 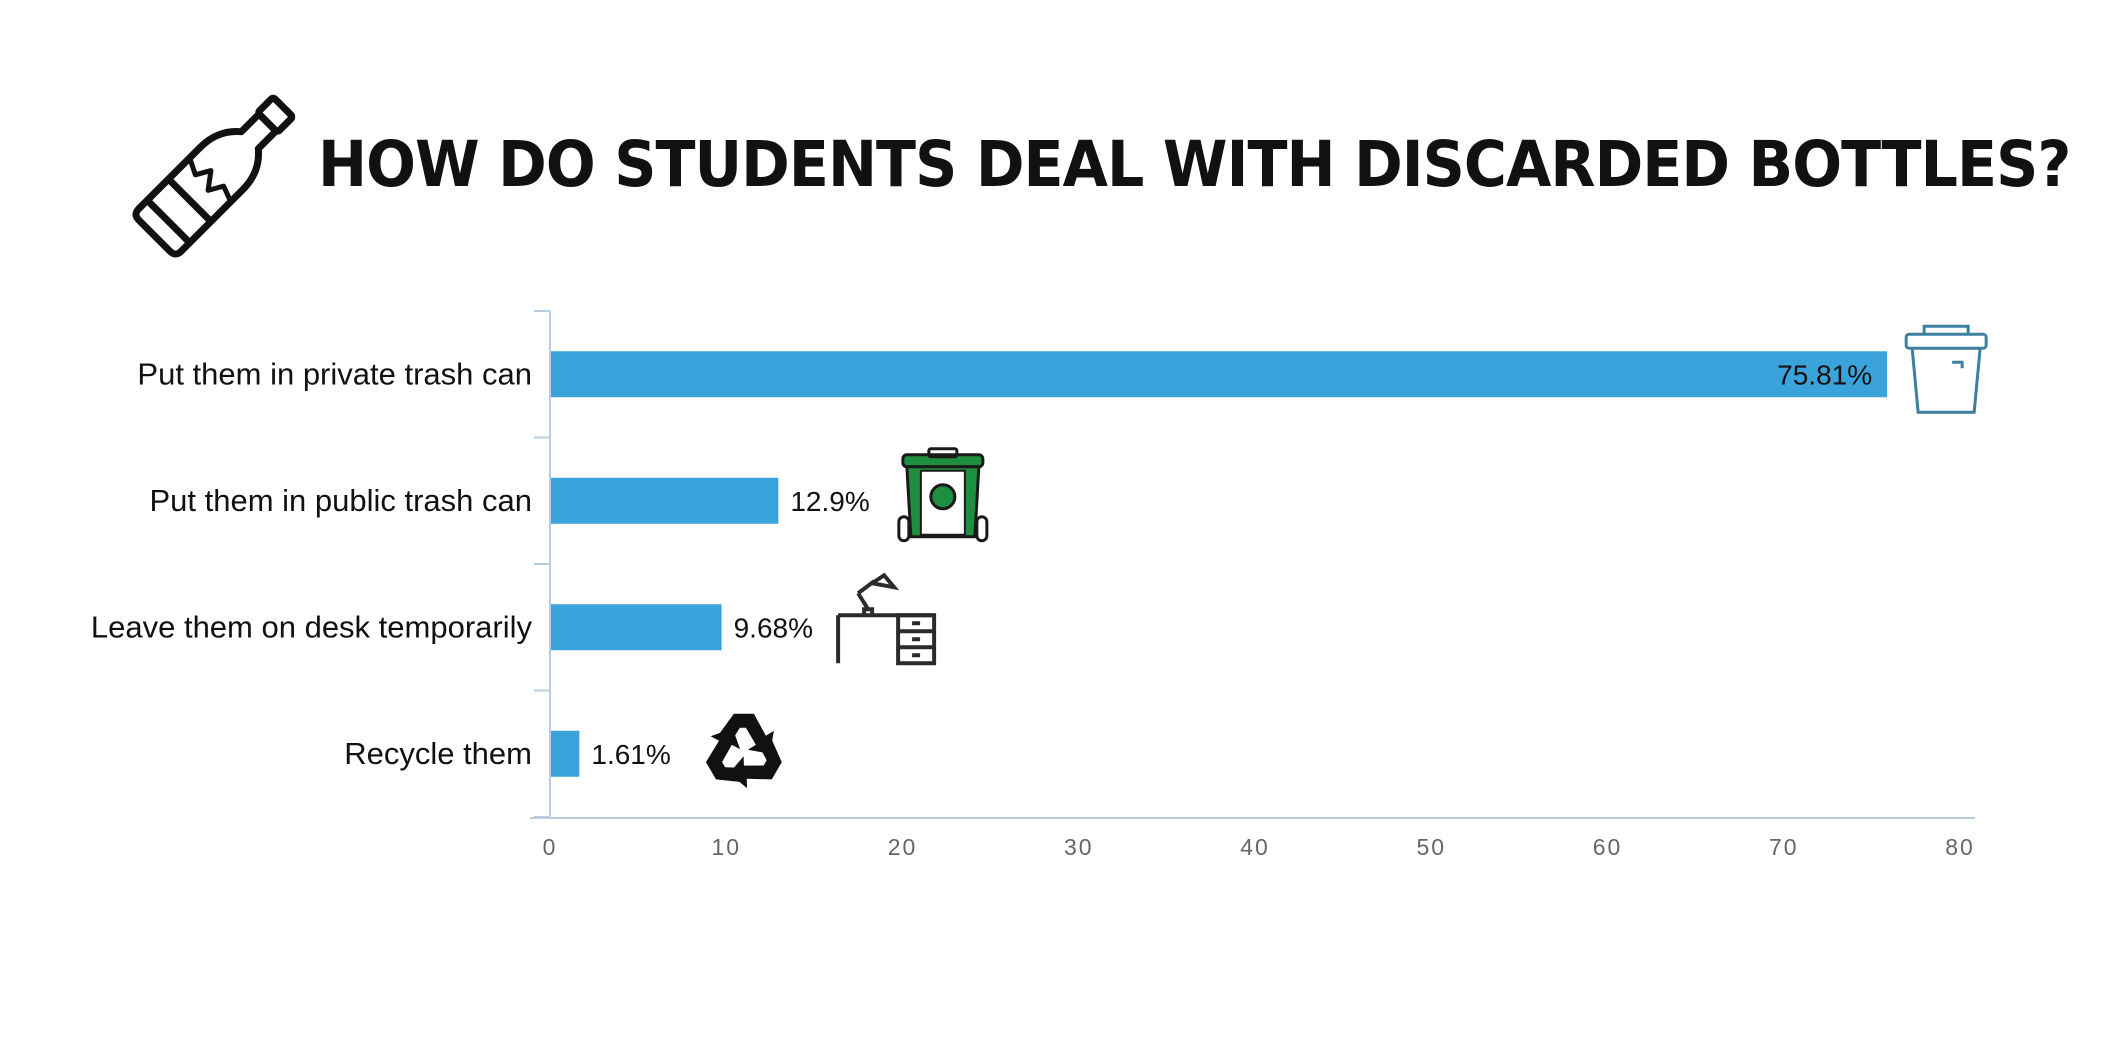 I want to click on private-trash-bin-icon, so click(x=1946, y=369).